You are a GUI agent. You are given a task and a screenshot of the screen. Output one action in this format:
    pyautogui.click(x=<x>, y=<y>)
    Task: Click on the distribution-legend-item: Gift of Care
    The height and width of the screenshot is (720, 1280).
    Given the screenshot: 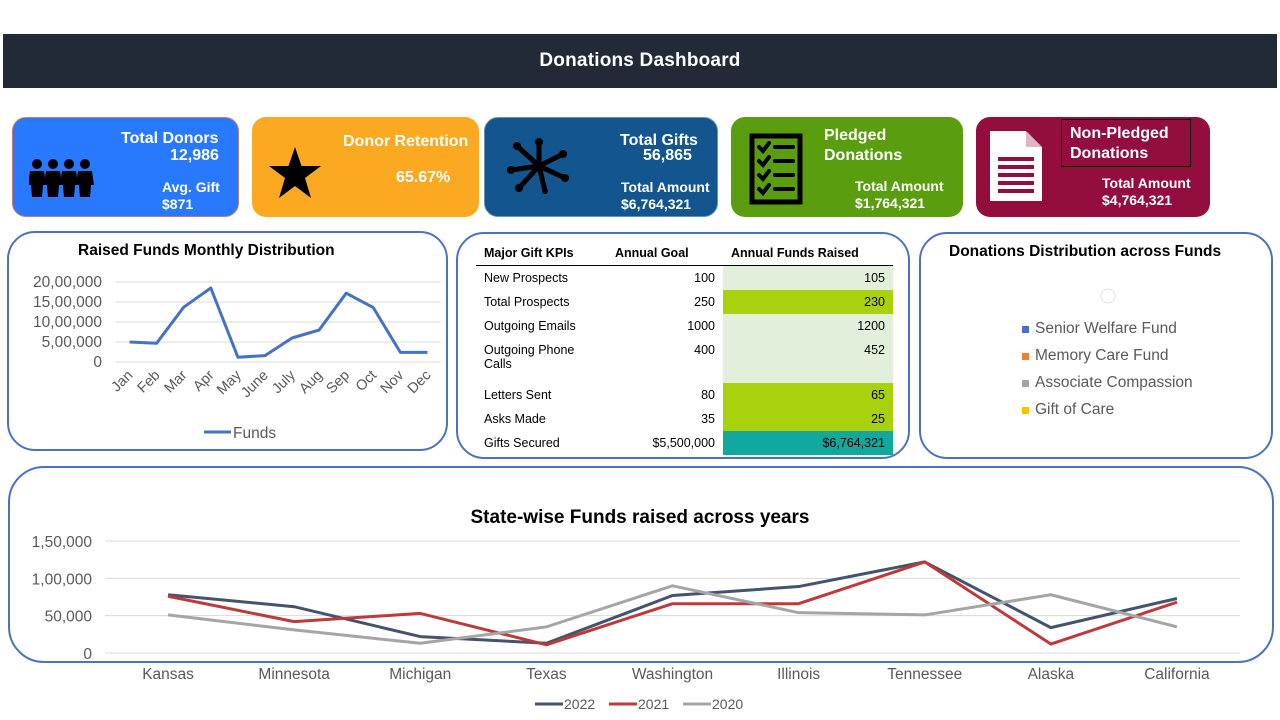 What is the action you would take?
    pyautogui.click(x=1068, y=410)
    